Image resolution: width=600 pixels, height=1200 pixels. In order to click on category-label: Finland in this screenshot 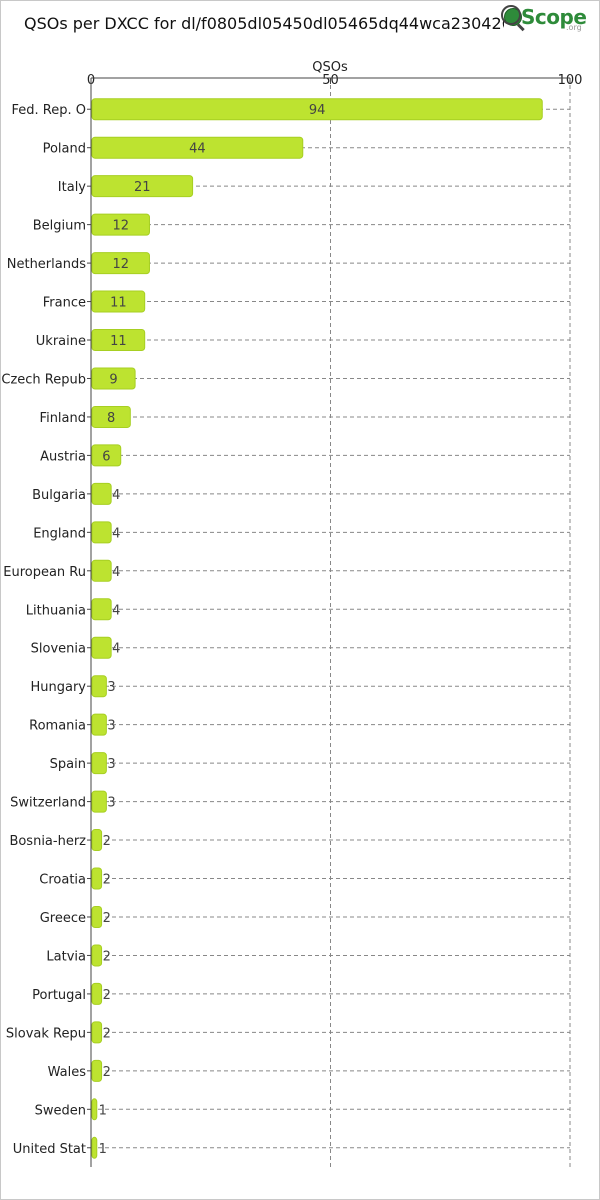, I will do `click(63, 418)`.